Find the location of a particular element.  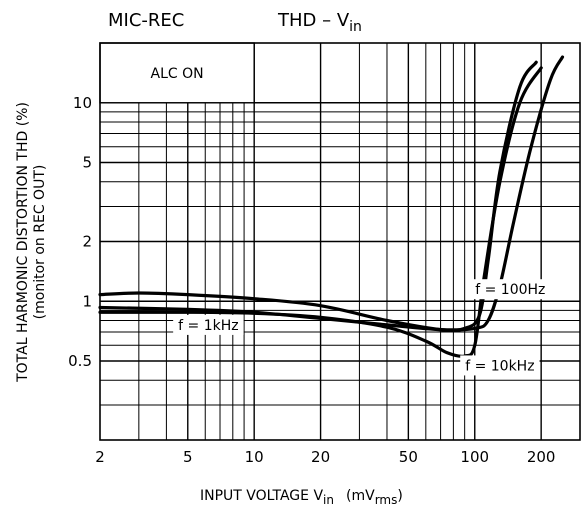

series-label-10khz: f = 10kHz is located at coordinates (499, 366).